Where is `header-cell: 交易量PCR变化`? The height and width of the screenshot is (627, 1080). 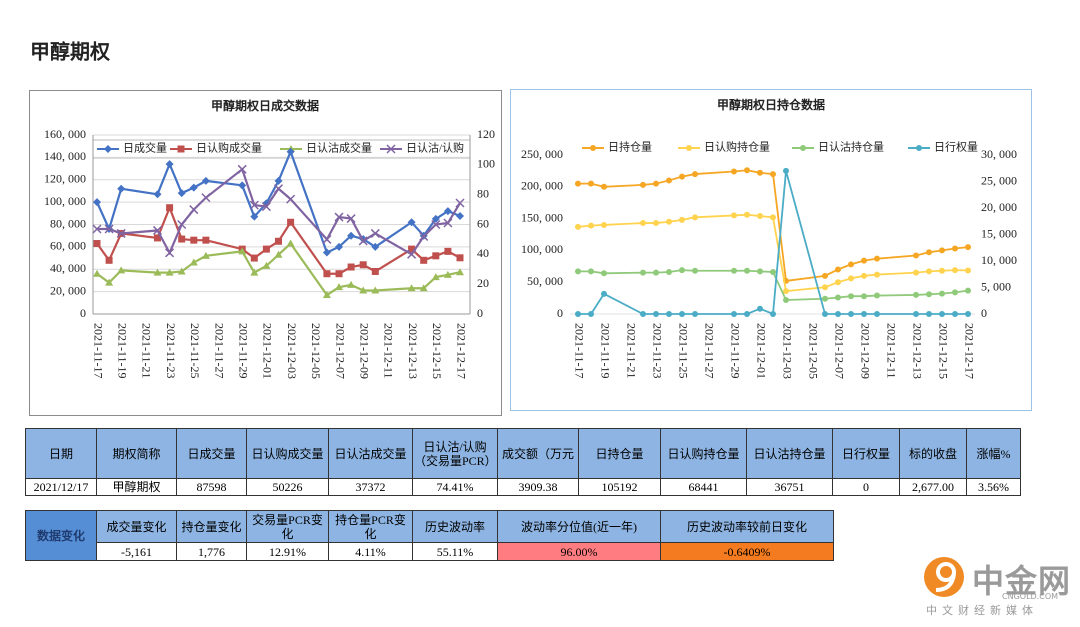
header-cell: 交易量PCR变化 is located at coordinates (287, 526).